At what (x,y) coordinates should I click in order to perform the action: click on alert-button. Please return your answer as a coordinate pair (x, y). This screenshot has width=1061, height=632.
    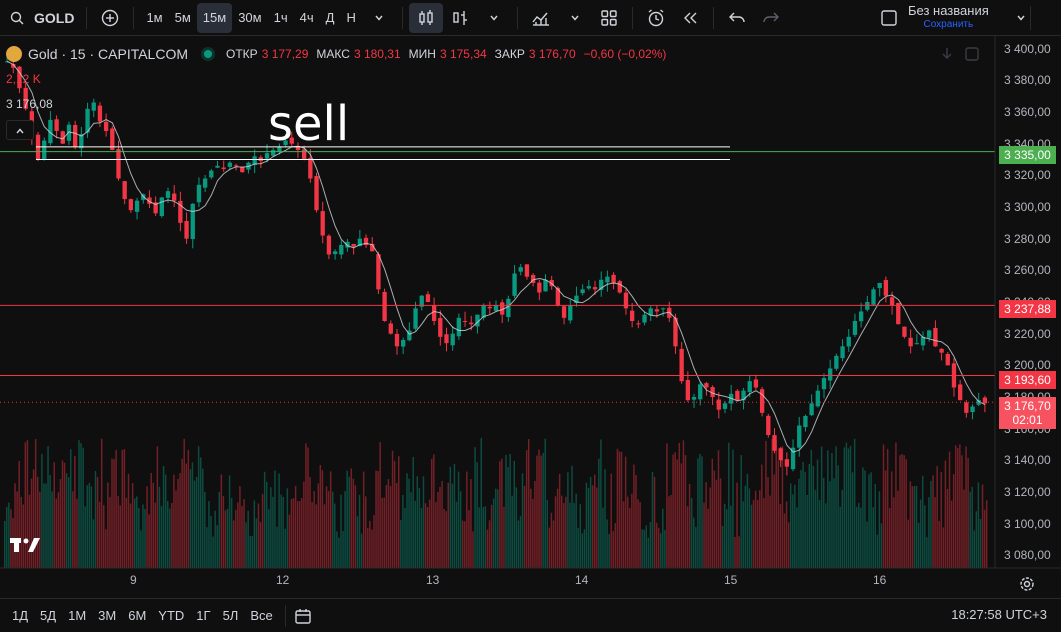
    Looking at the image, I should click on (656, 18).